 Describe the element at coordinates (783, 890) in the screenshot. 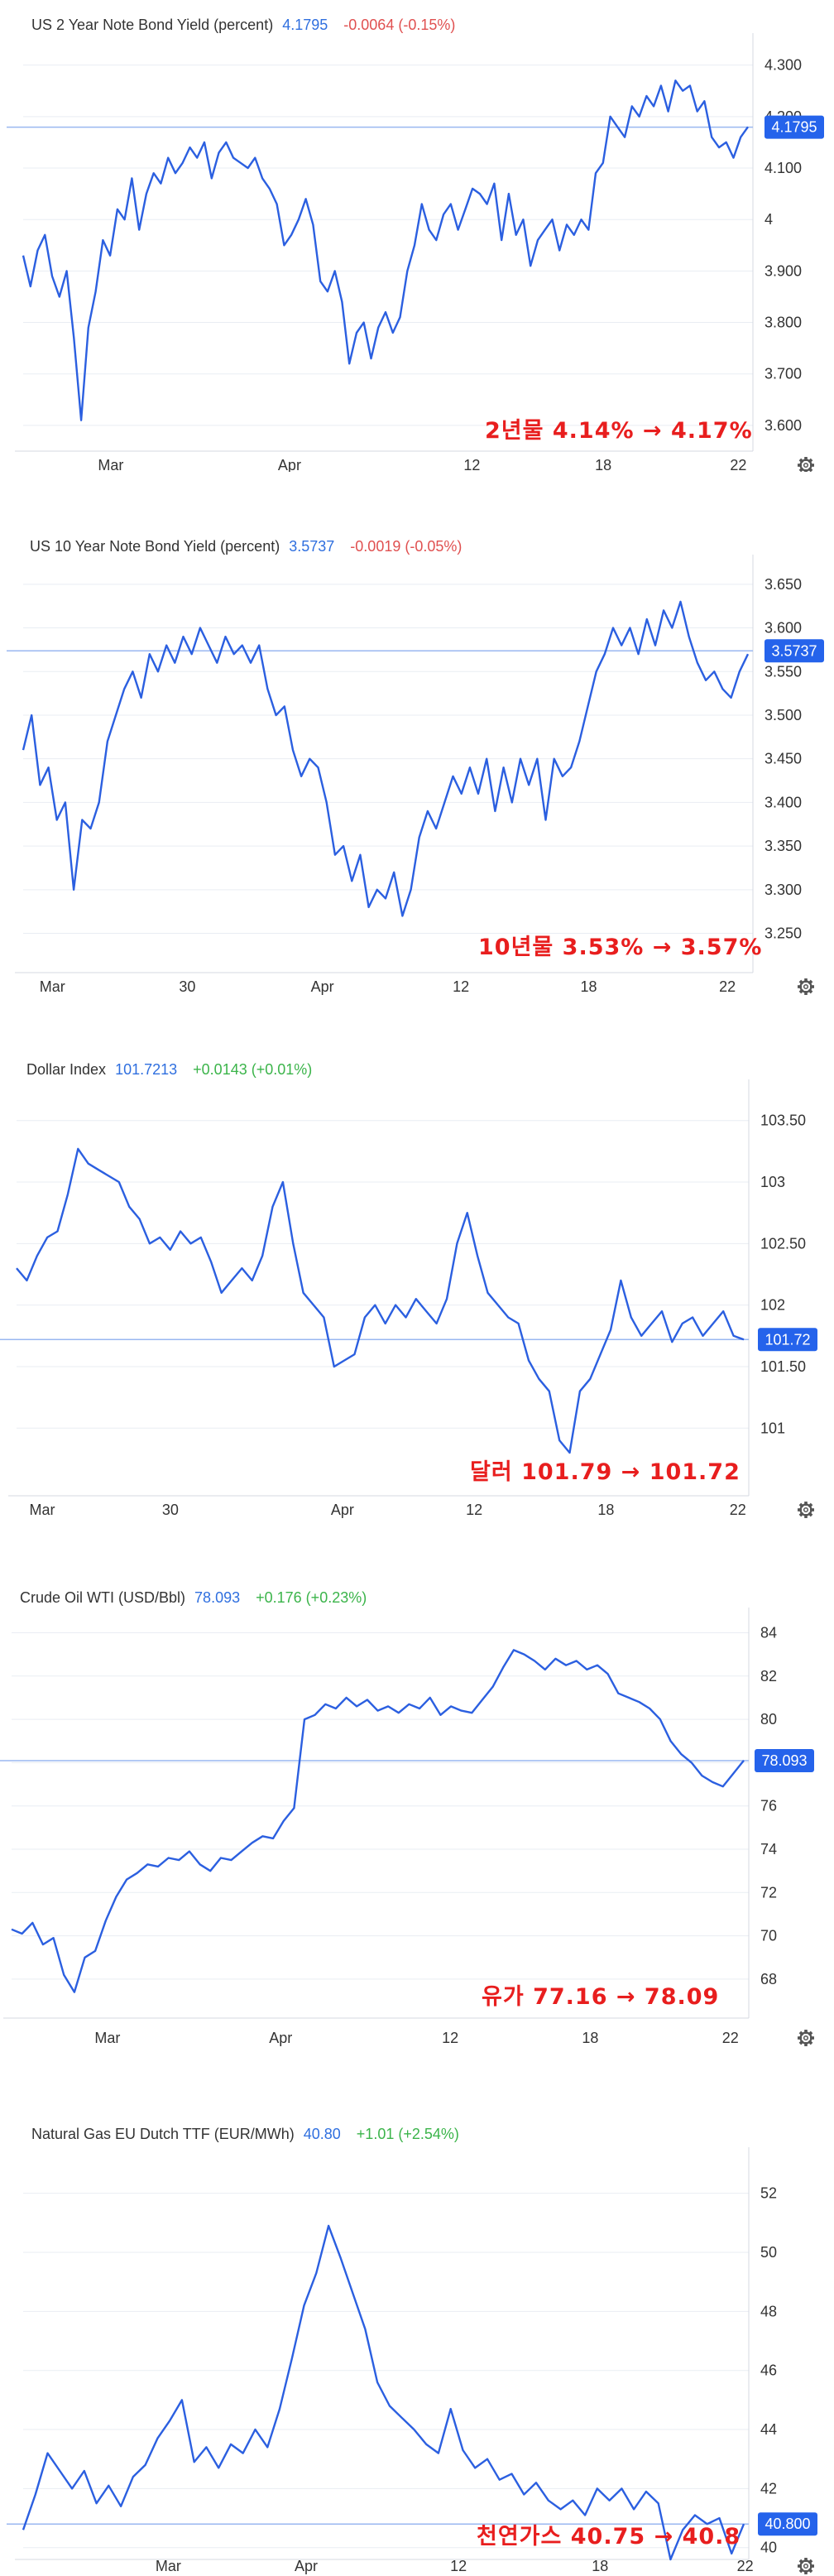

I see `y-tick-label: 3.300` at that location.